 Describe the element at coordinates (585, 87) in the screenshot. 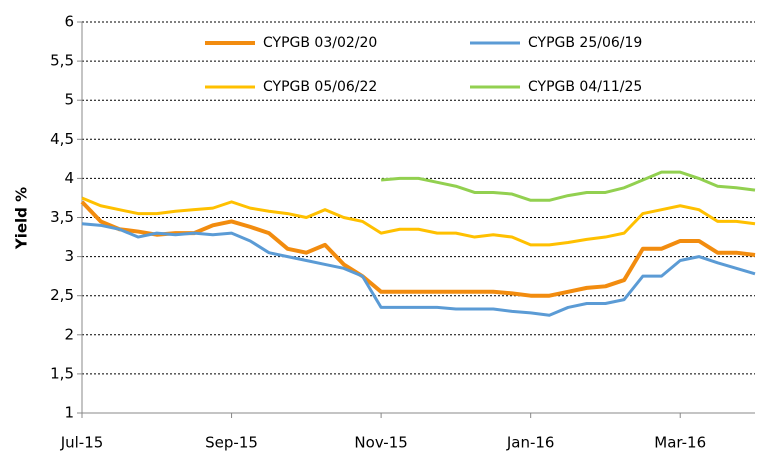

I see `legend-label: CYPGB 04/11/25` at that location.